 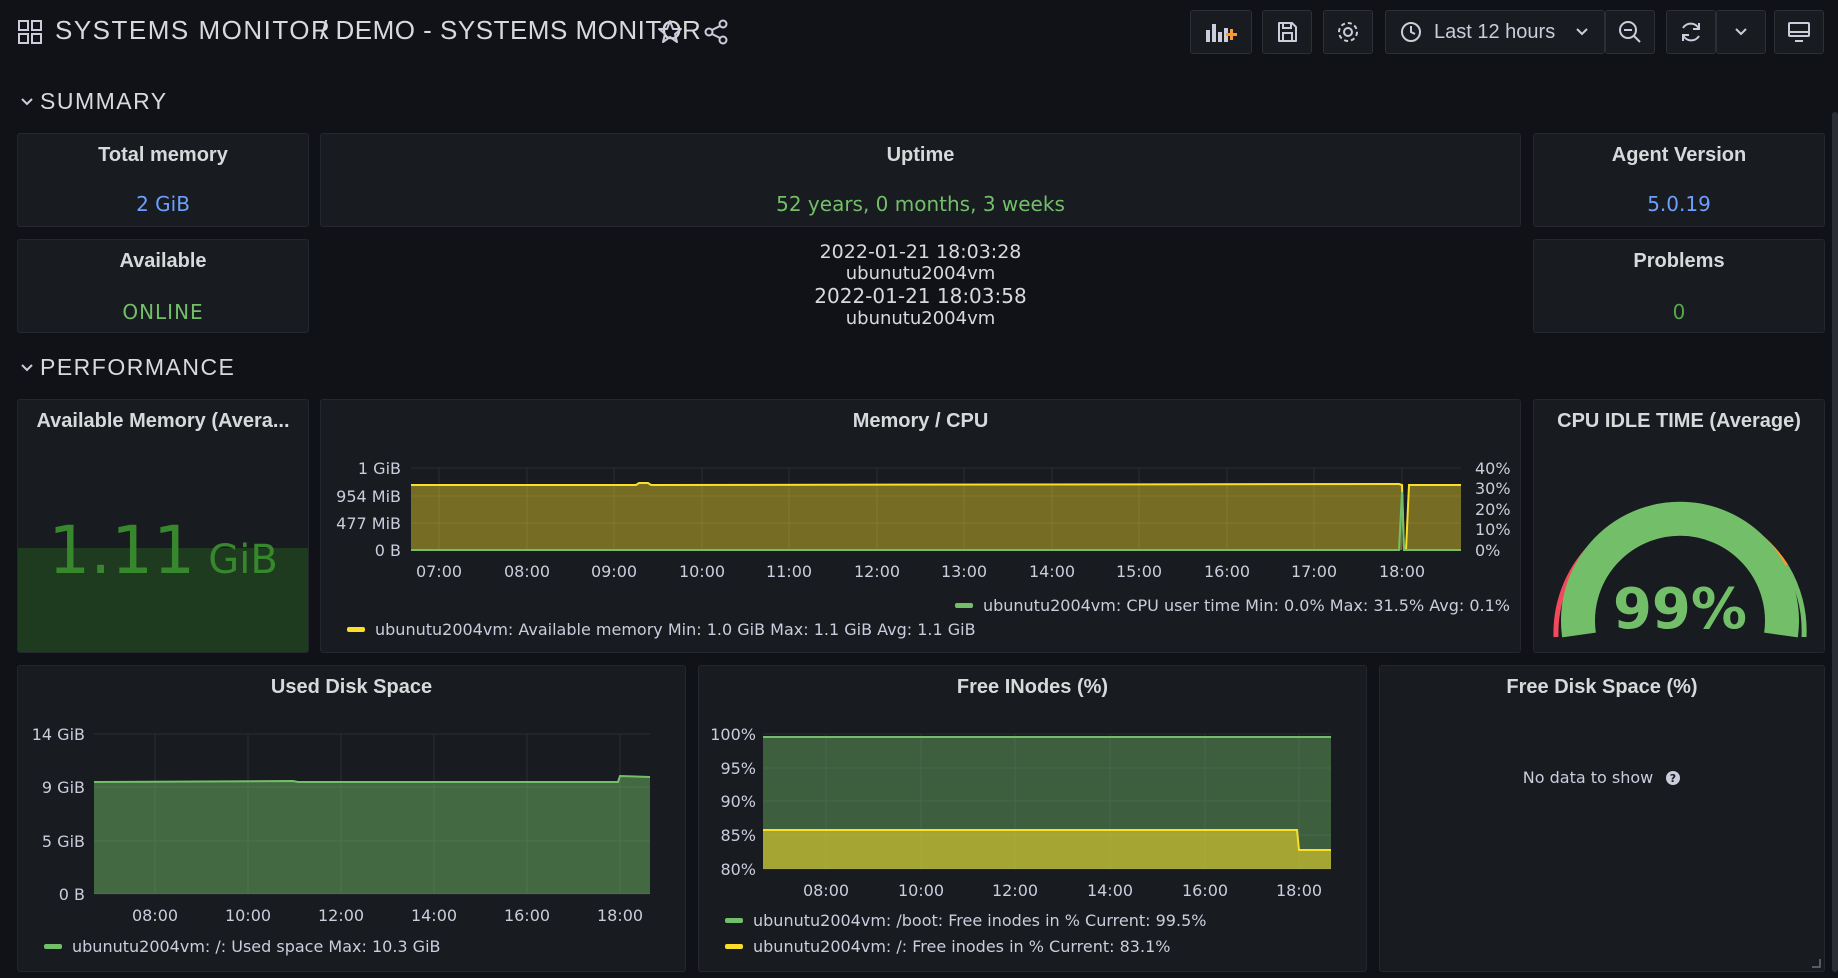 I want to click on x-tick: 10:00, so click(x=702, y=571).